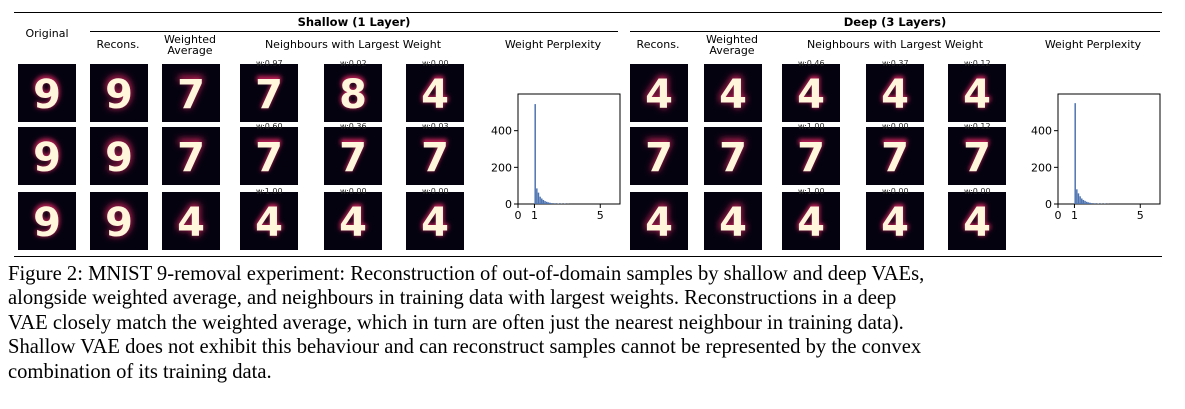 This screenshot has height=409, width=1185. I want to click on shallow-neighbour-weight: w:1.00, so click(269, 191).